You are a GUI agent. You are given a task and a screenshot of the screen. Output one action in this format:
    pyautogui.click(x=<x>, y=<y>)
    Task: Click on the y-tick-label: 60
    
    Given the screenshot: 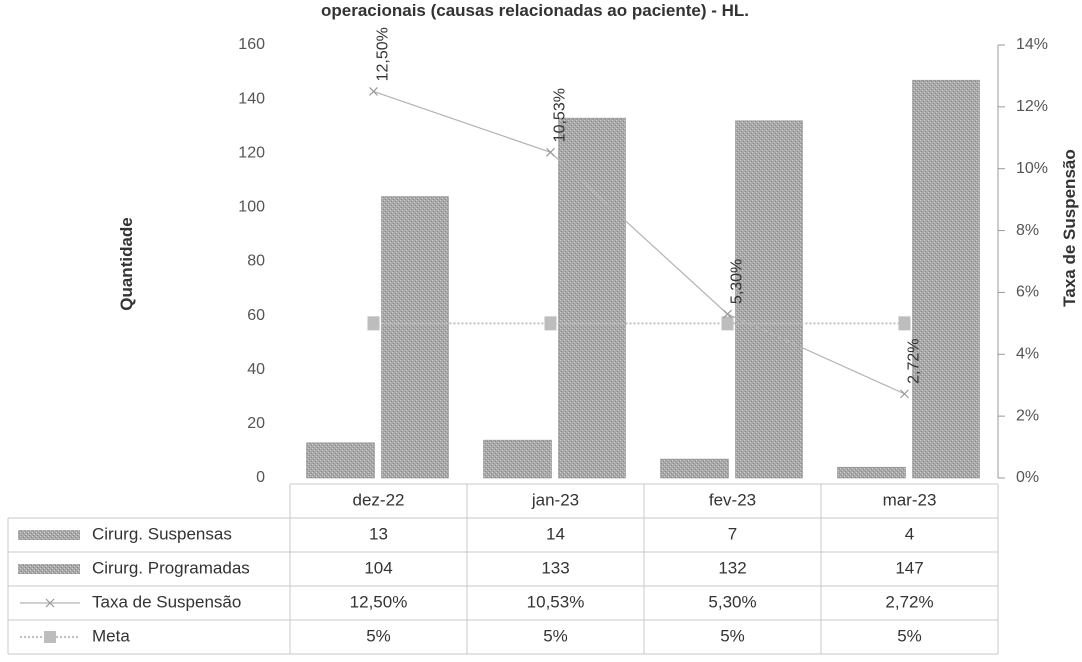 What is the action you would take?
    pyautogui.click(x=256, y=315)
    